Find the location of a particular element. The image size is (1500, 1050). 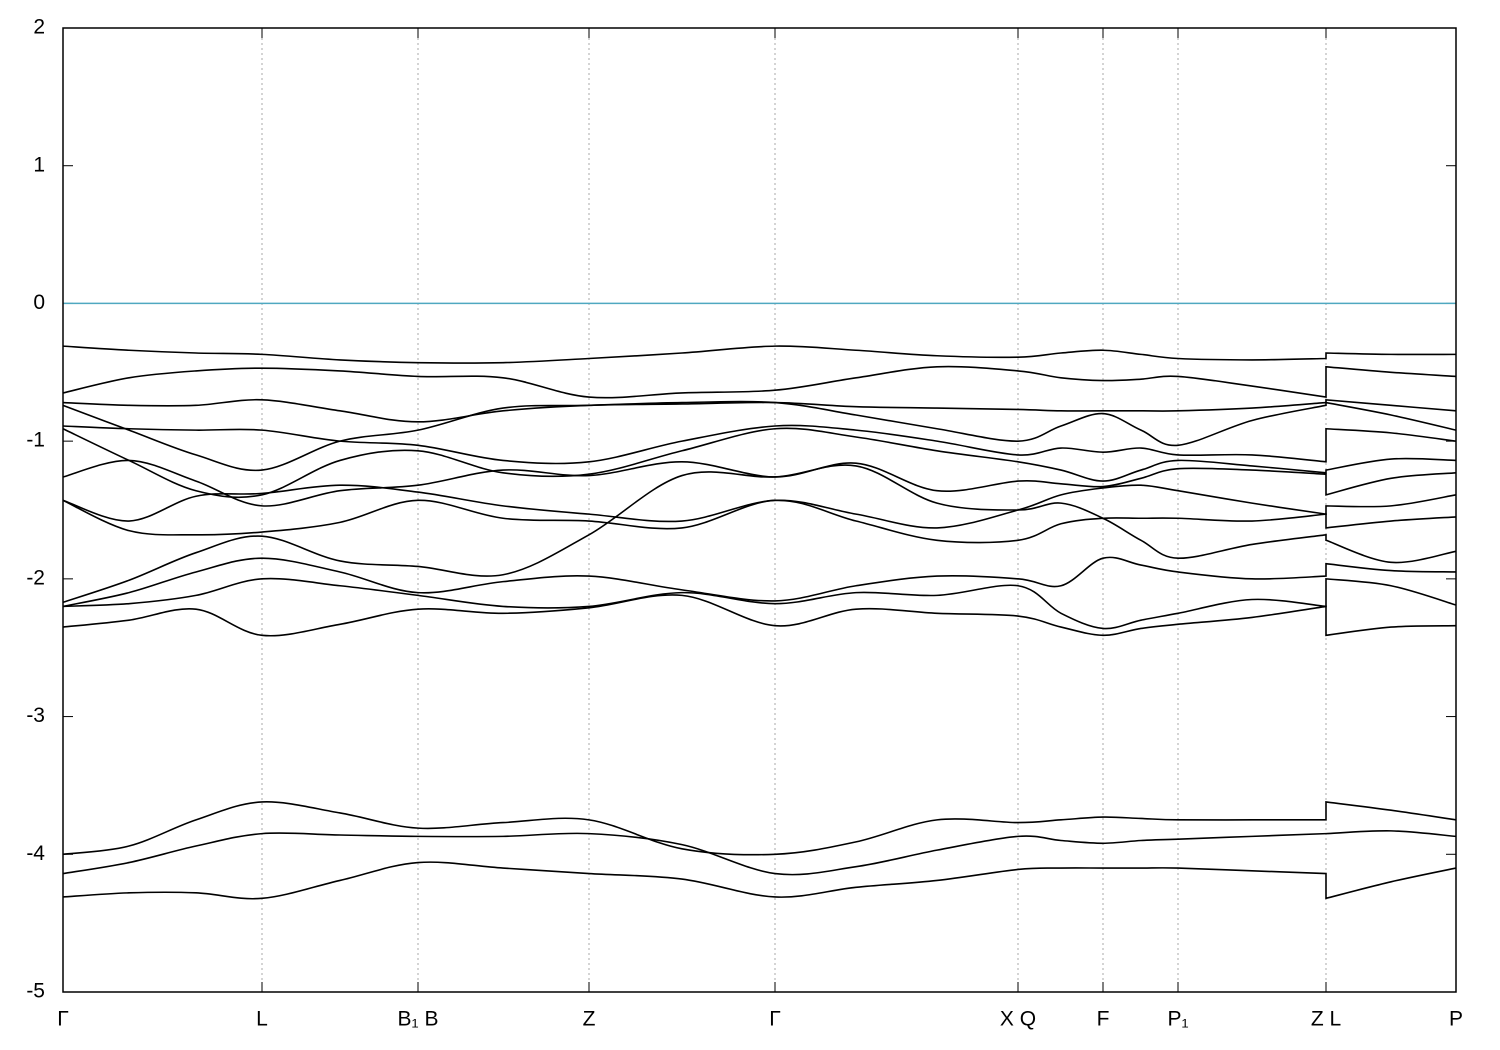

x-tick-label: Z is located at coordinates (589, 1019).